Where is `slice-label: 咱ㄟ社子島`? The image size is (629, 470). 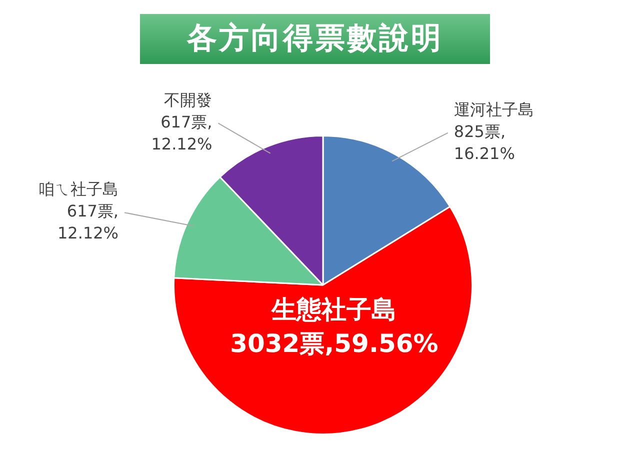
slice-label: 咱ㄟ社子島 is located at coordinates (78, 189).